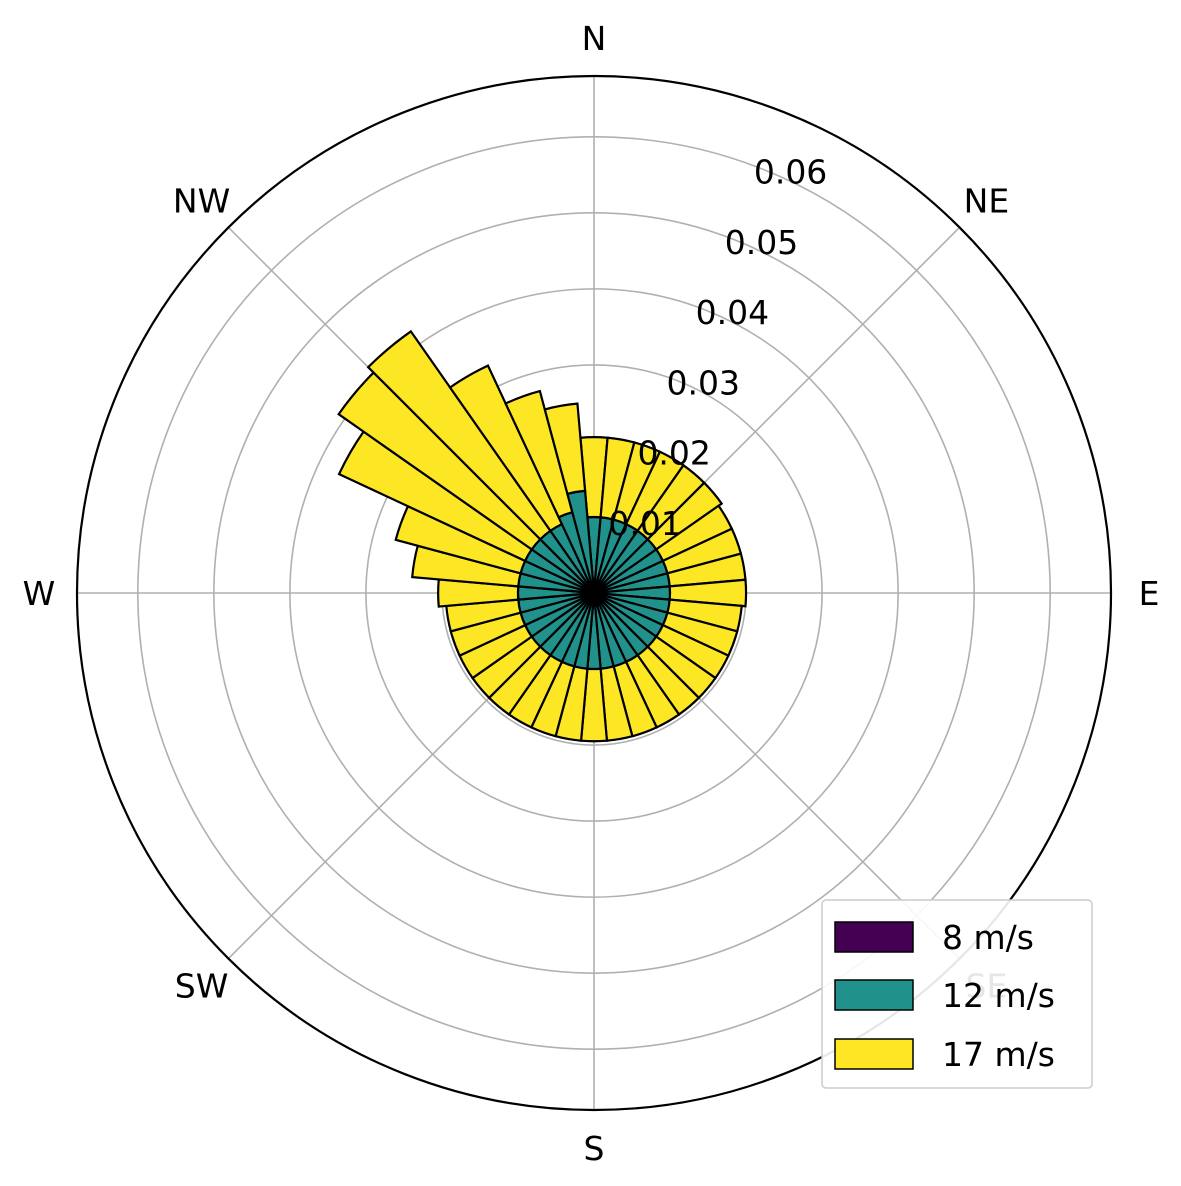 The height and width of the screenshot is (1186, 1181). What do you see at coordinates (39, 593) in the screenshot?
I see `direction-label-w: W` at bounding box center [39, 593].